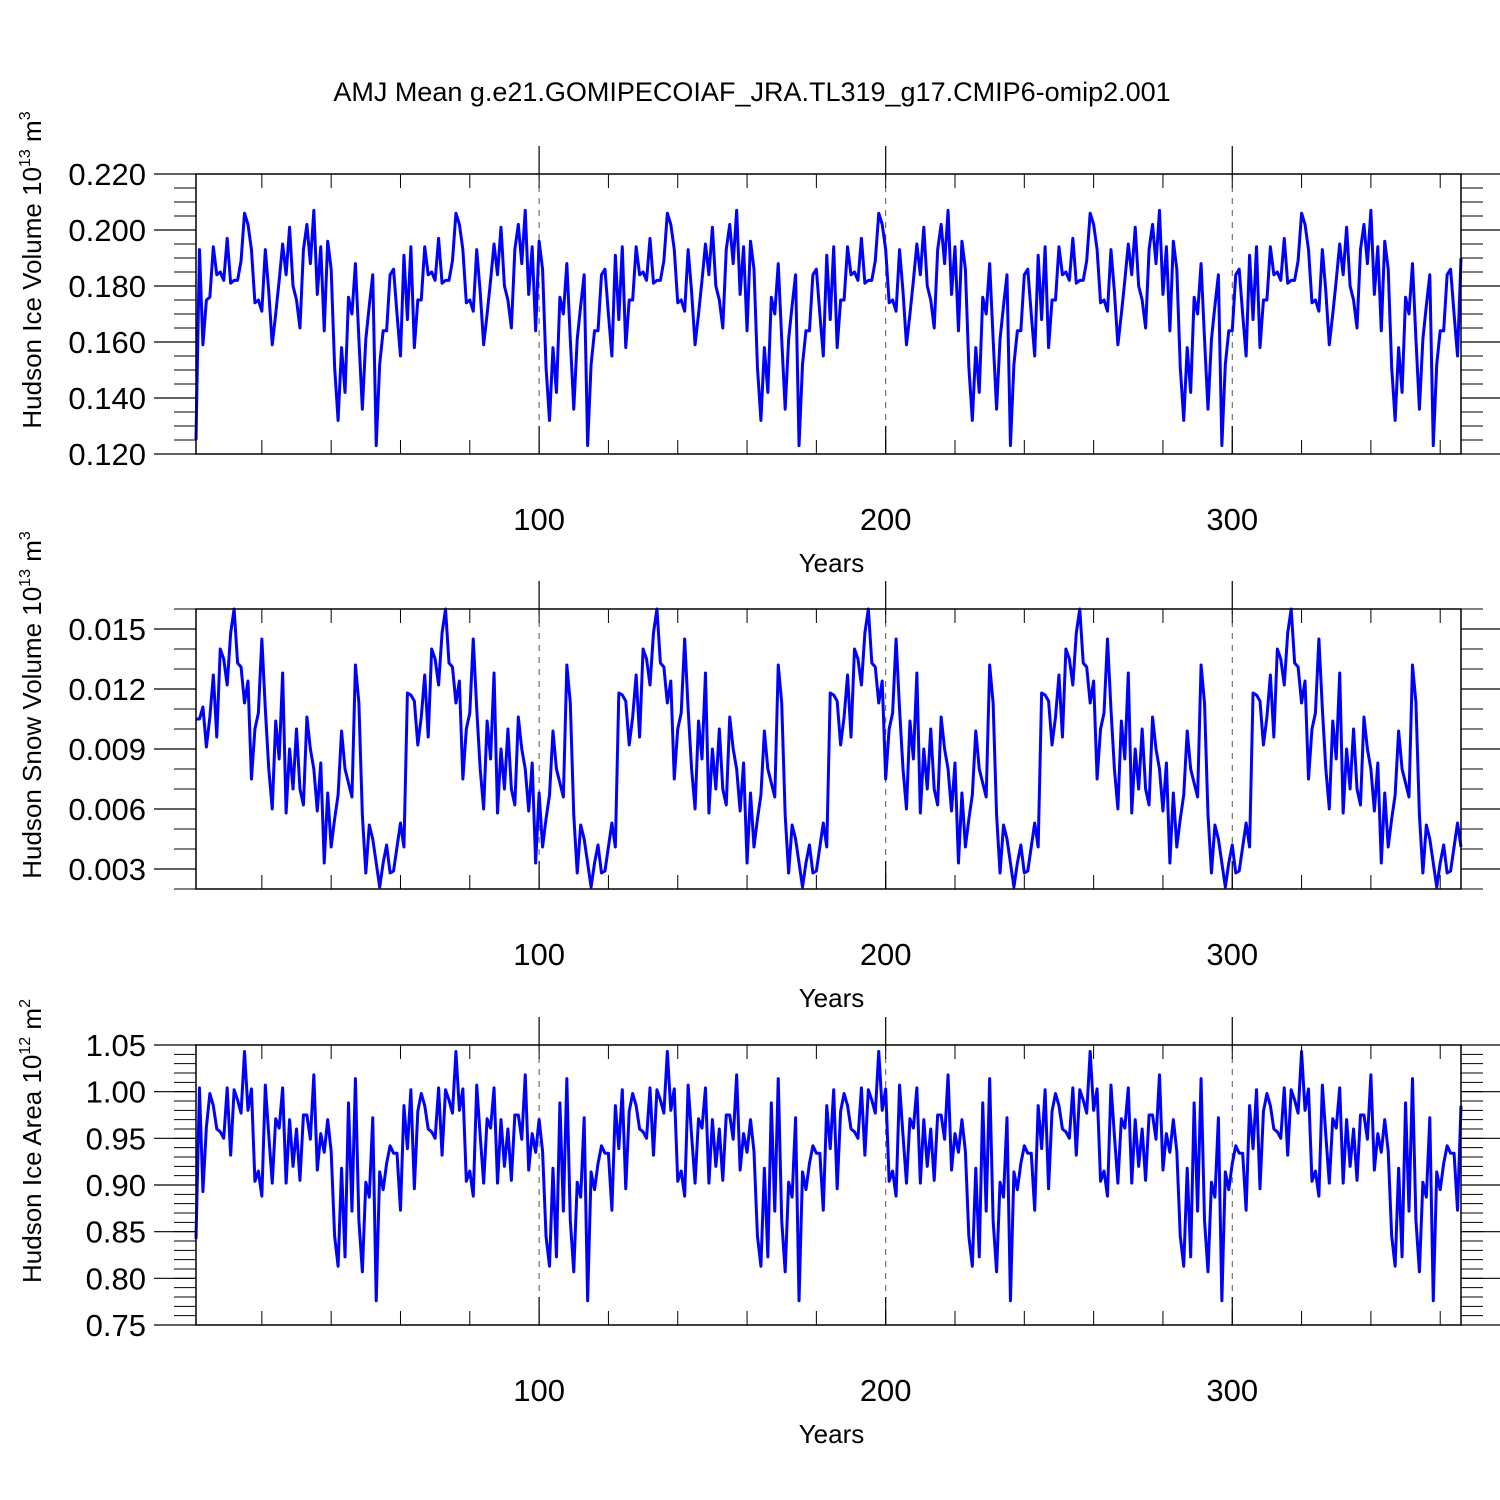  Describe the element at coordinates (116, 1092) in the screenshot. I see `y-tick-label: 1.00` at that location.